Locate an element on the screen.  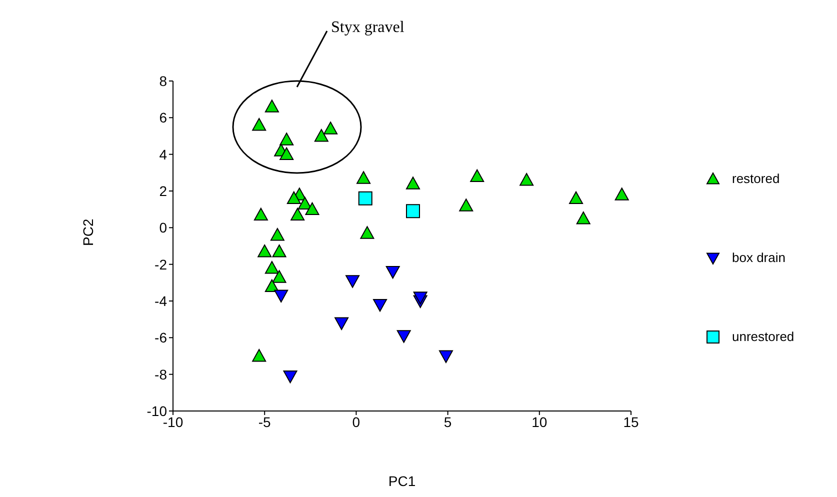
y-tick-label: 6 is located at coordinates (163, 118).